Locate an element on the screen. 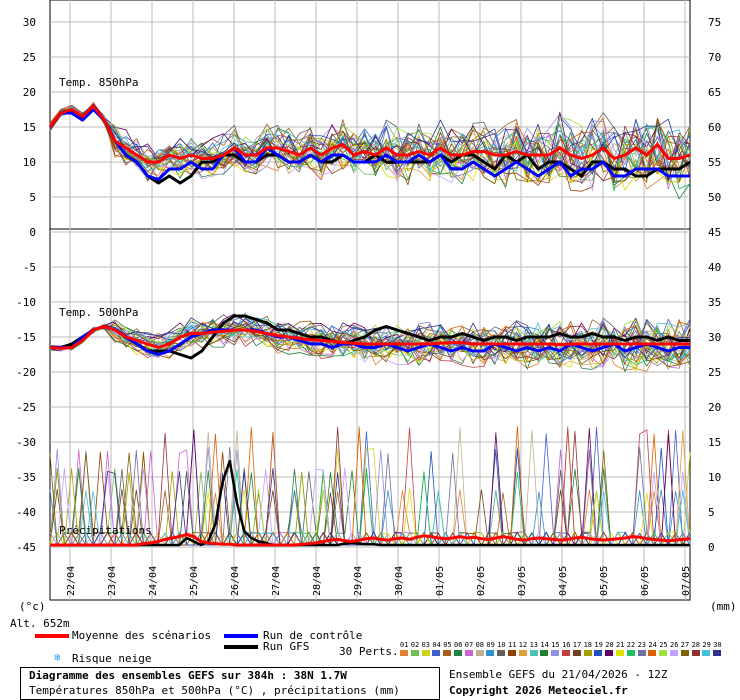 This screenshot has width=740, height=700. control-swatch is located at coordinates (241, 636).